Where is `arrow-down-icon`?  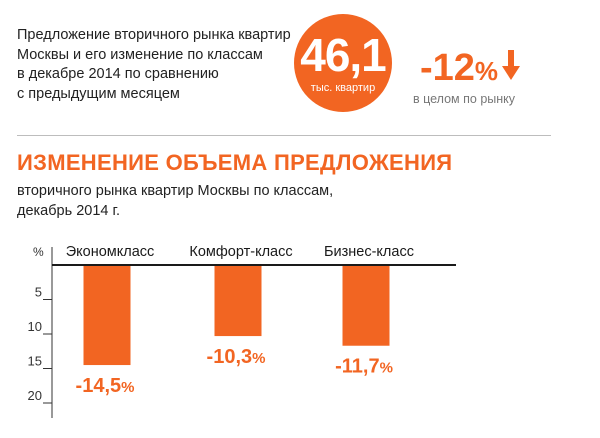
arrow-down-icon is located at coordinates (511, 65).